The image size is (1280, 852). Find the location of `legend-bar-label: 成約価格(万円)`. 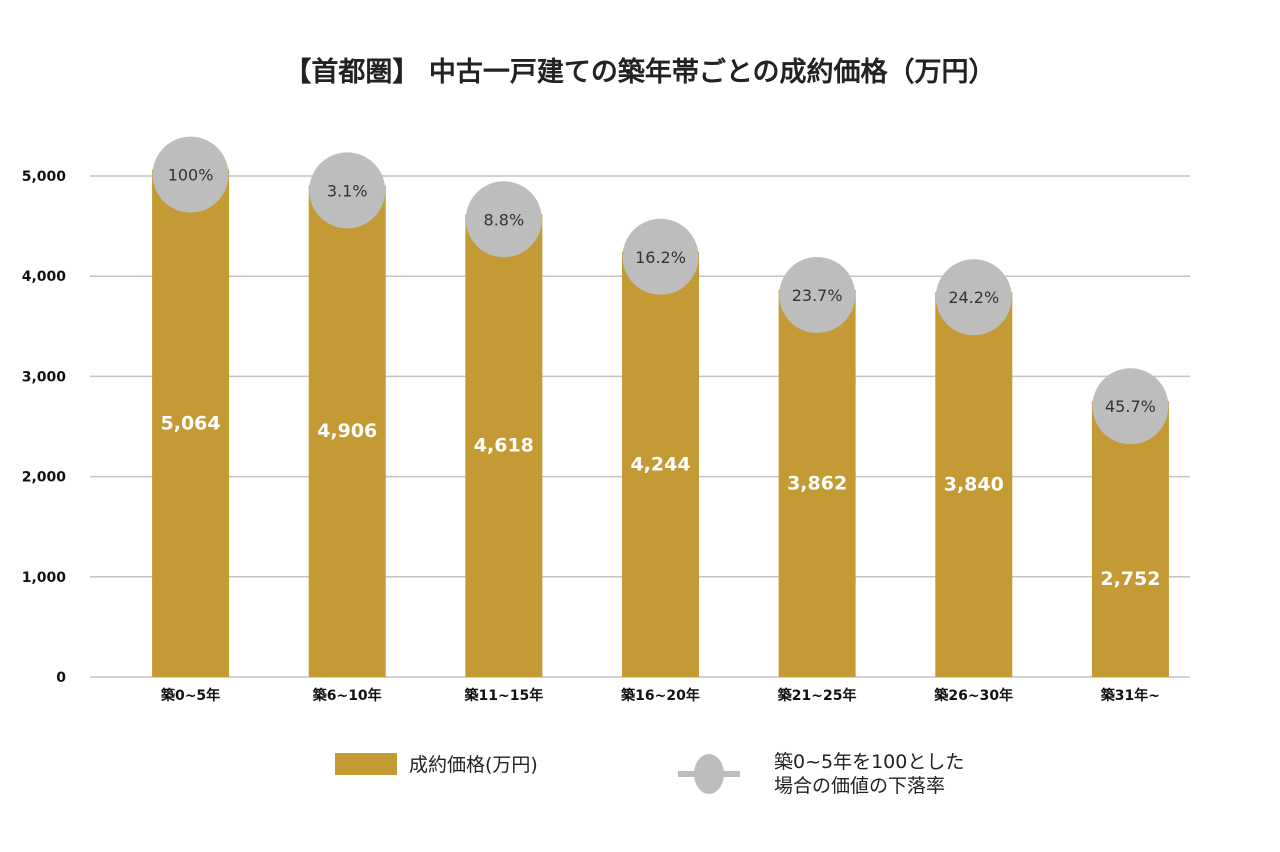

legend-bar-label: 成約価格(万円) is located at coordinates (473, 765).